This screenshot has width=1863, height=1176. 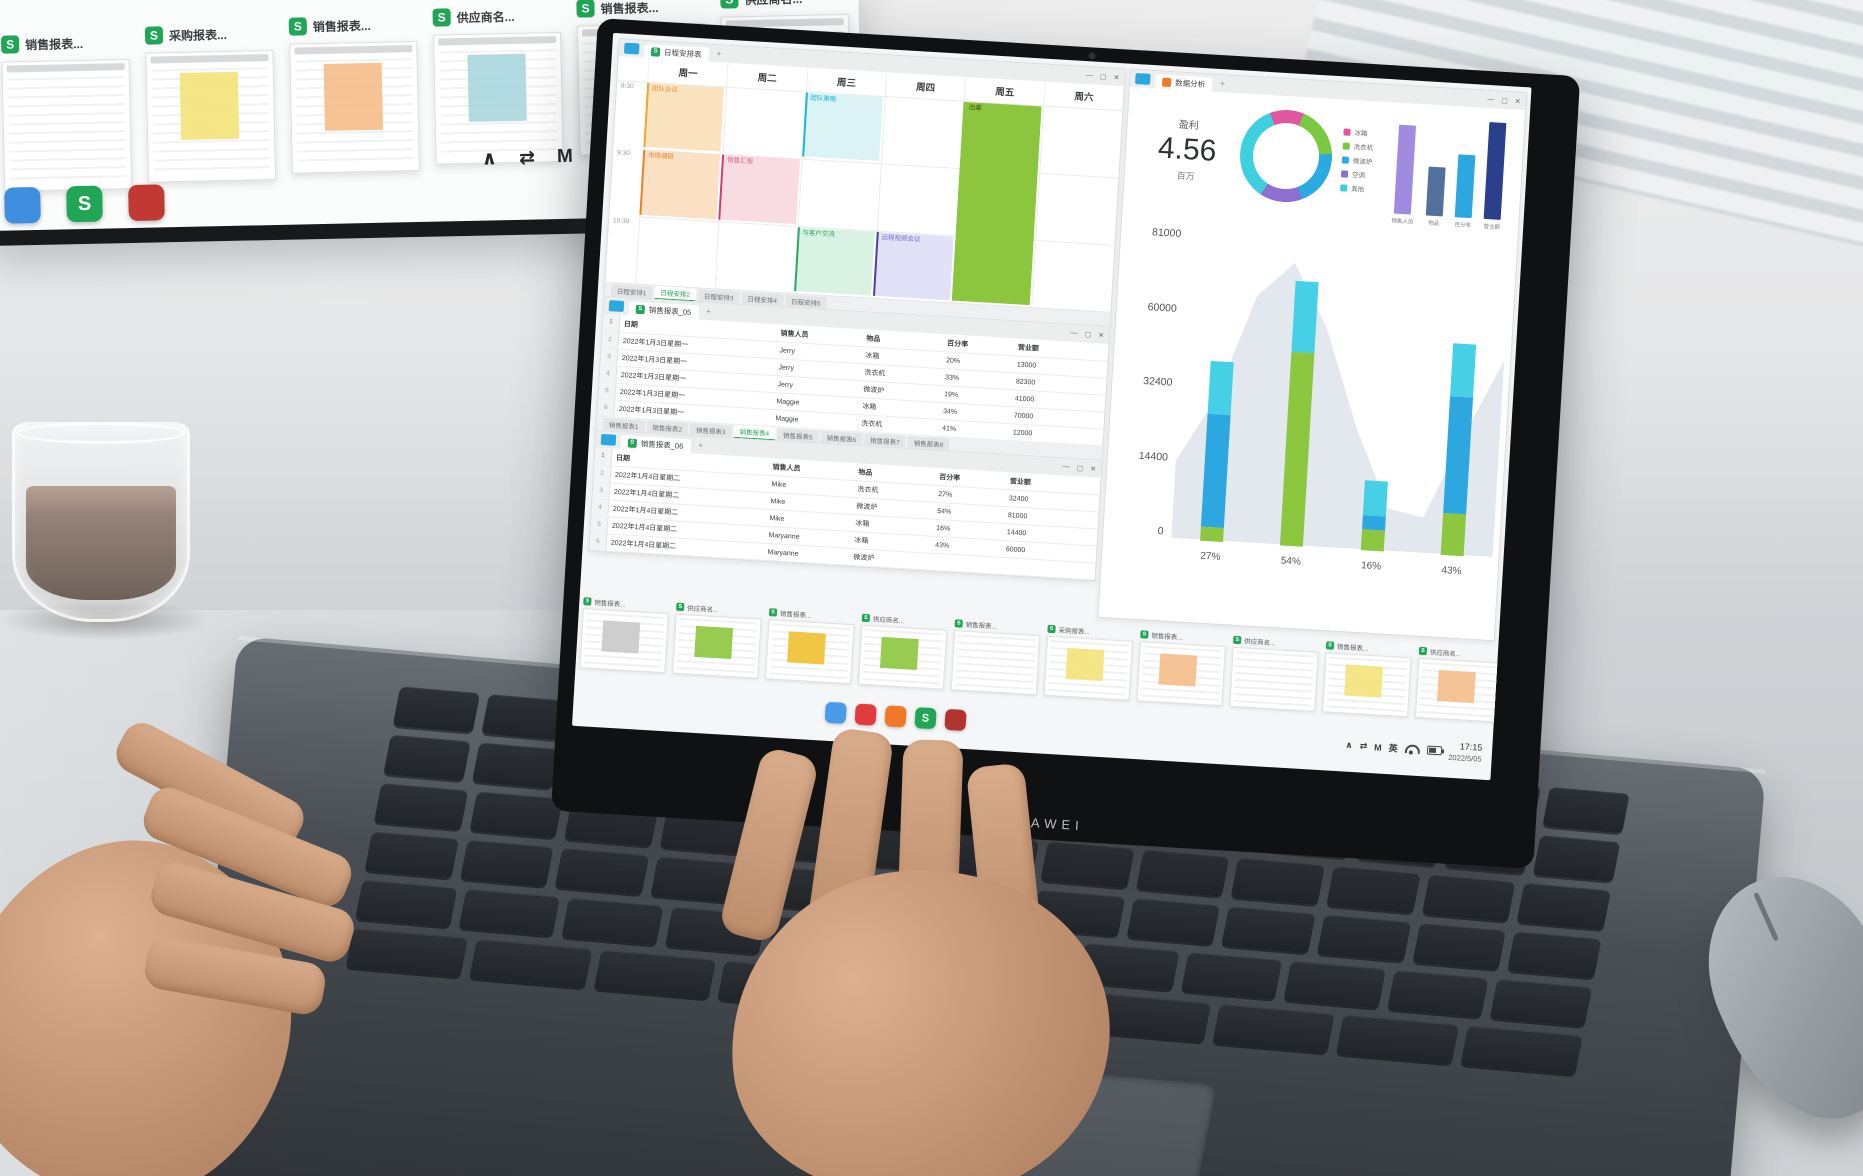 I want to click on sheet-tab: 日程安排4, so click(x=762, y=299).